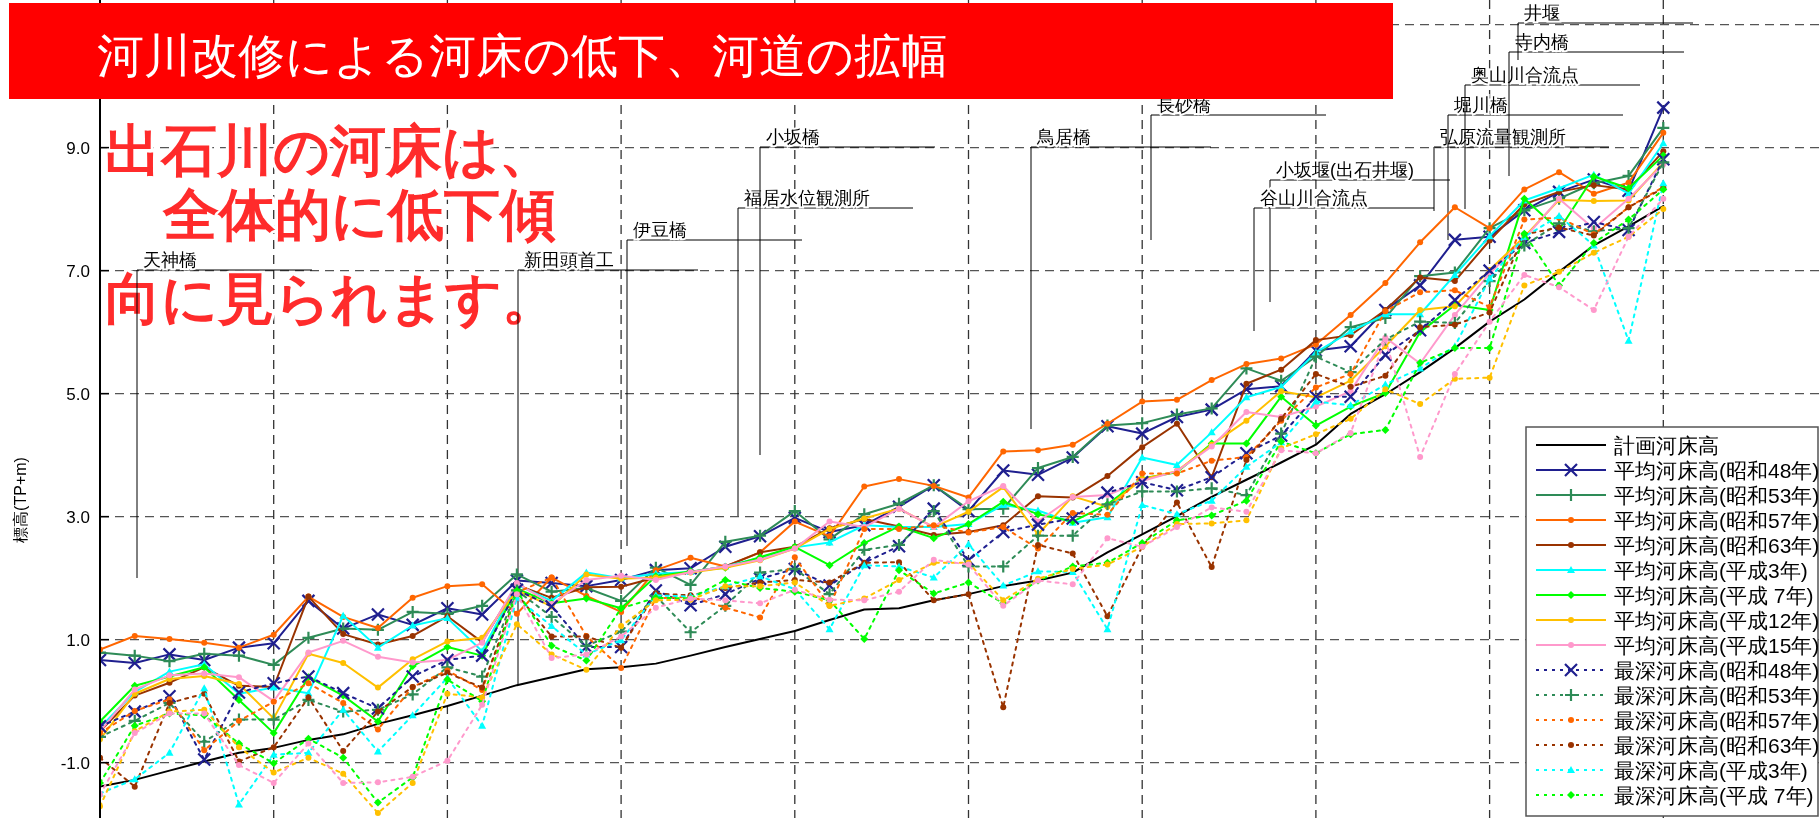 The height and width of the screenshot is (818, 1820). I want to click on legend-label: 平均河床高(平成 7年), so click(1714, 595).